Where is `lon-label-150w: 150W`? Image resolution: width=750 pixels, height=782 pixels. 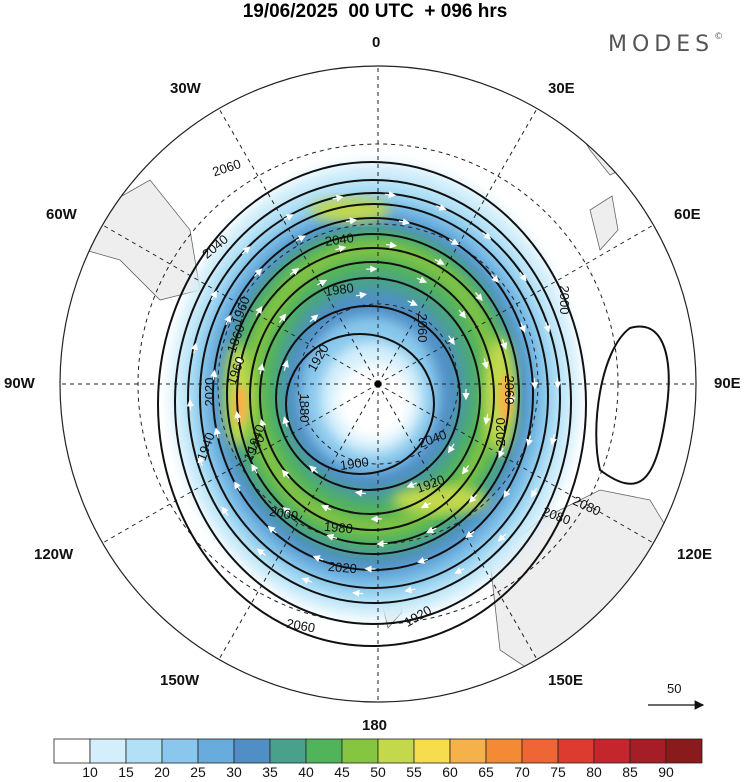 lon-label-150w: 150W is located at coordinates (180, 680).